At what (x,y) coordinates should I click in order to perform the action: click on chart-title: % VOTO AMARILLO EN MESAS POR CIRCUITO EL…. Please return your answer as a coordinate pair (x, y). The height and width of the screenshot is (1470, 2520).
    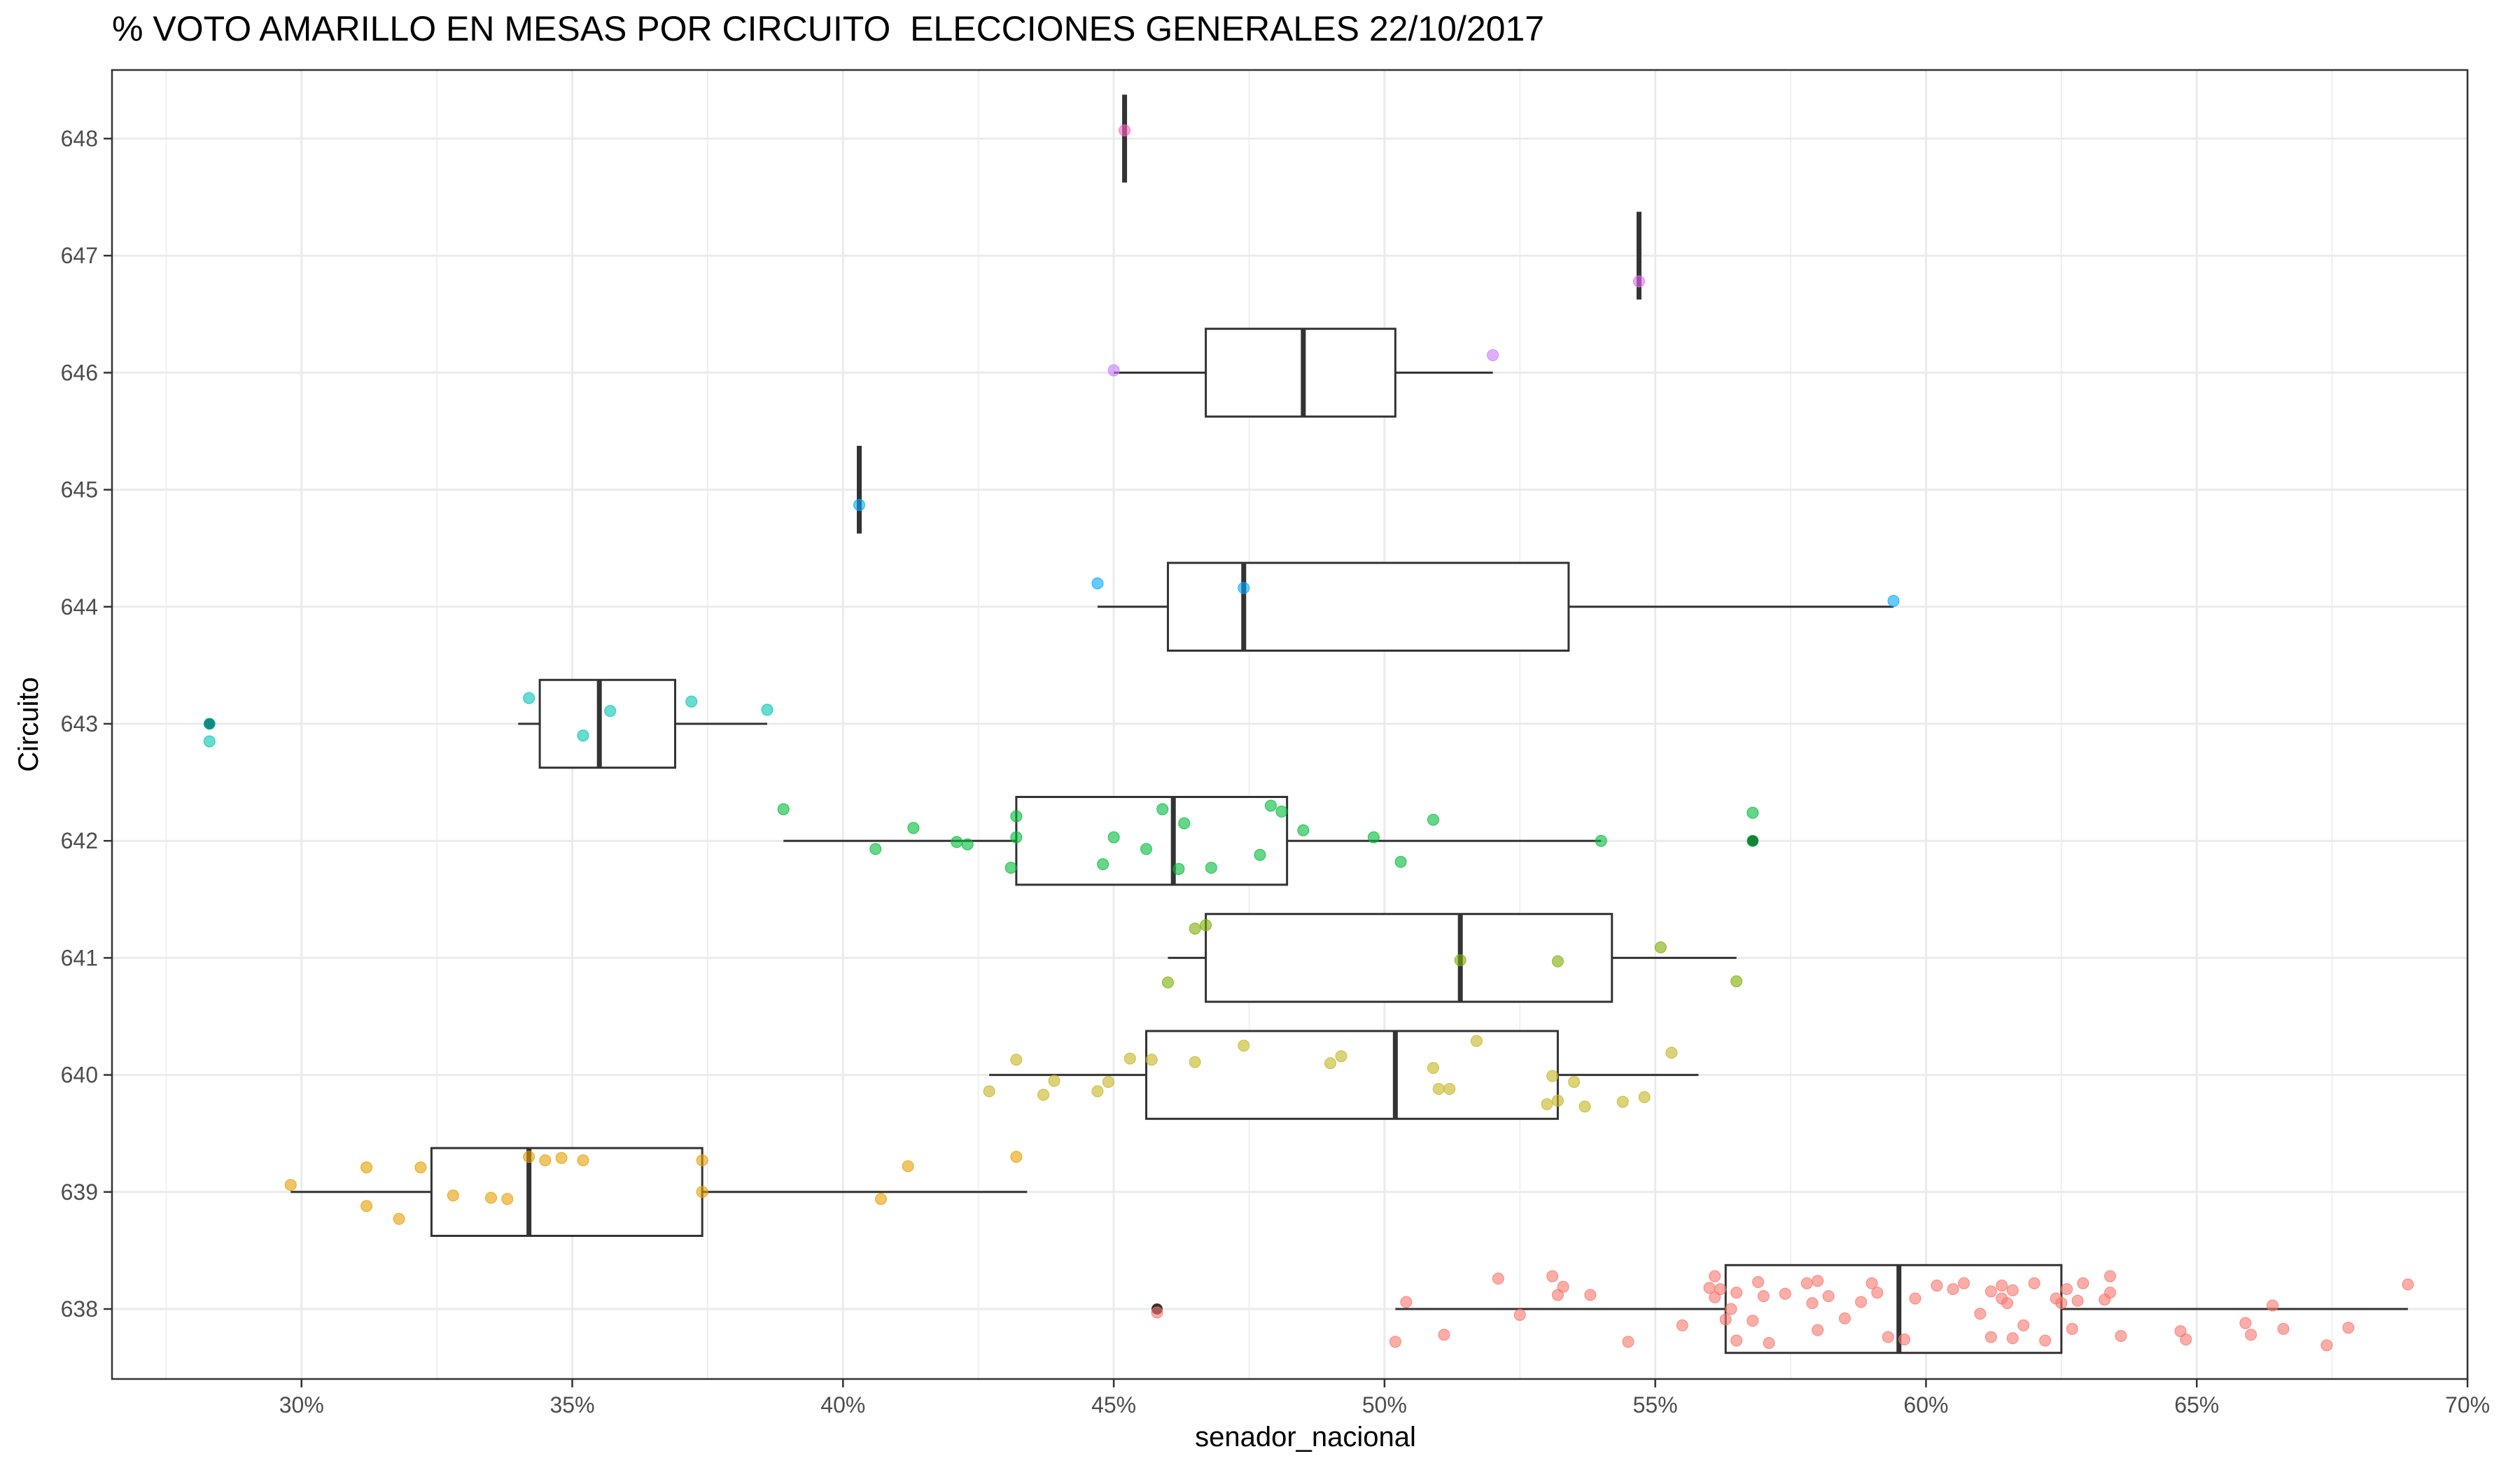
    Looking at the image, I should click on (828, 28).